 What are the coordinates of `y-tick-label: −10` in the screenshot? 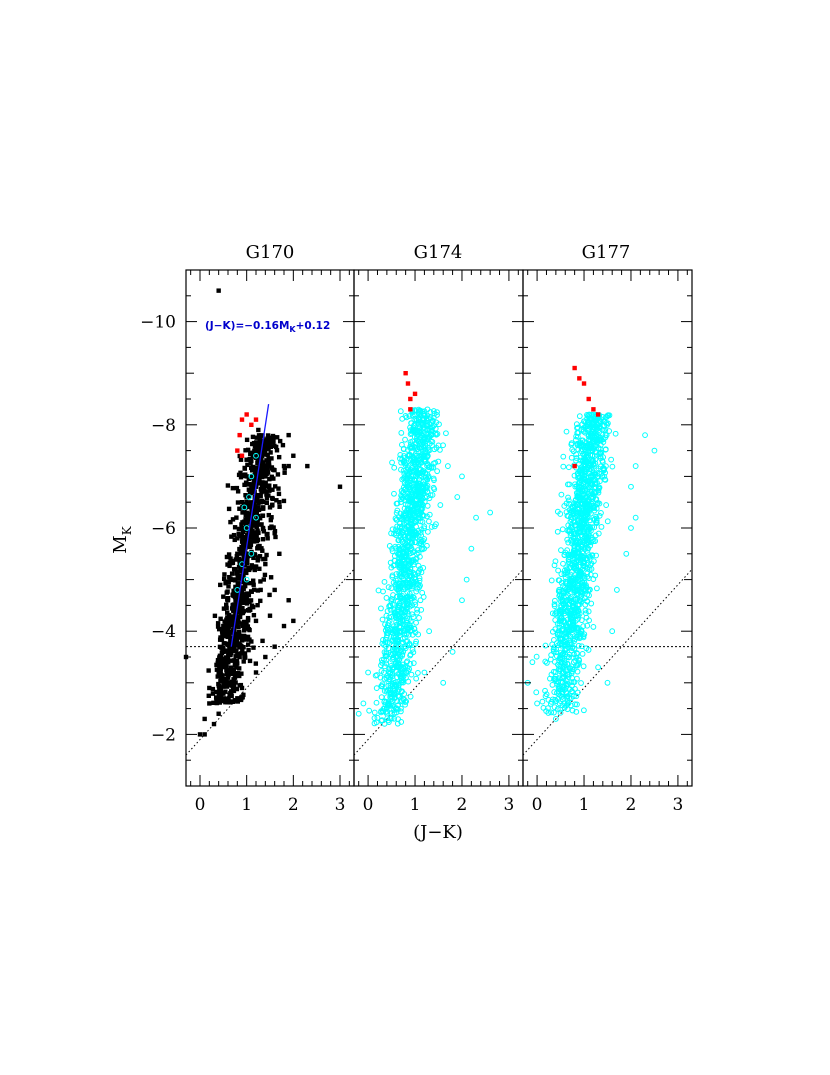 It's located at (158, 323).